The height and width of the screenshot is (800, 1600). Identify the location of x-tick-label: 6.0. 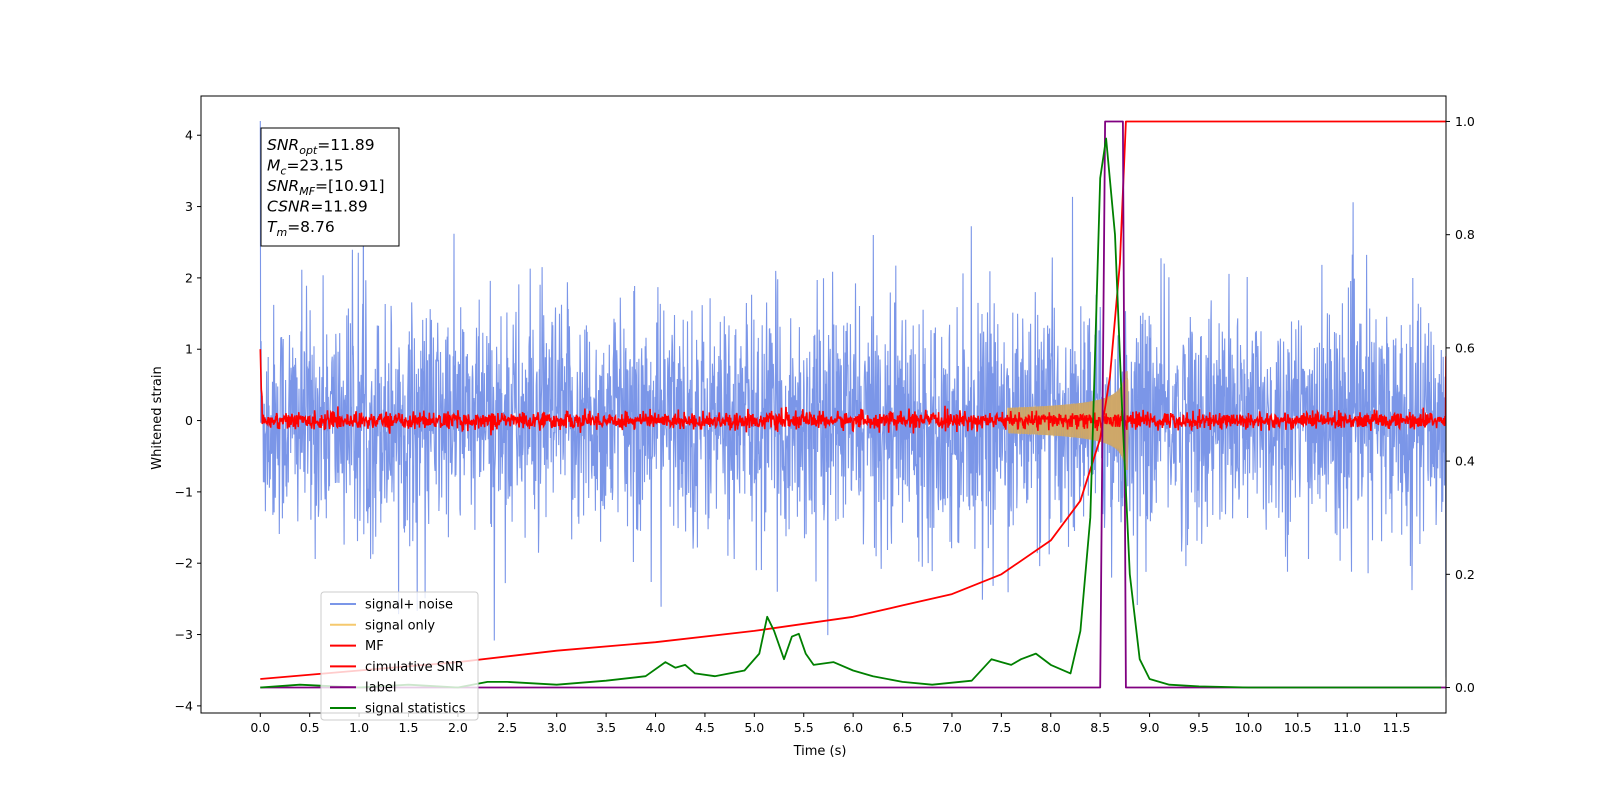
(853, 727).